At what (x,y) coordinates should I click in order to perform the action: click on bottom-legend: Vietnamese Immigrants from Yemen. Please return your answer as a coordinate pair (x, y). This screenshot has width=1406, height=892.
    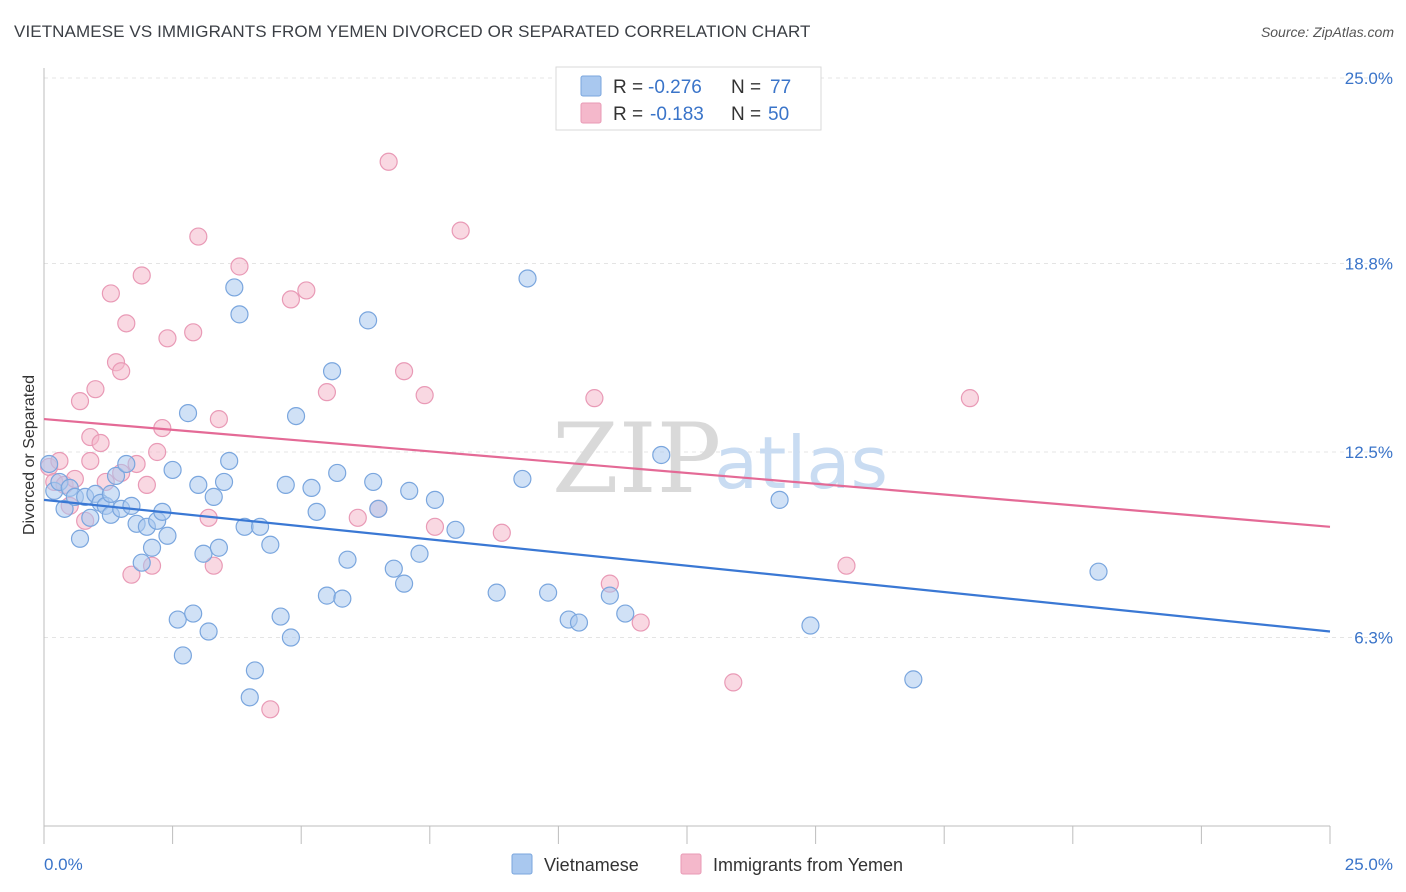
    Looking at the image, I should click on (707, 864).